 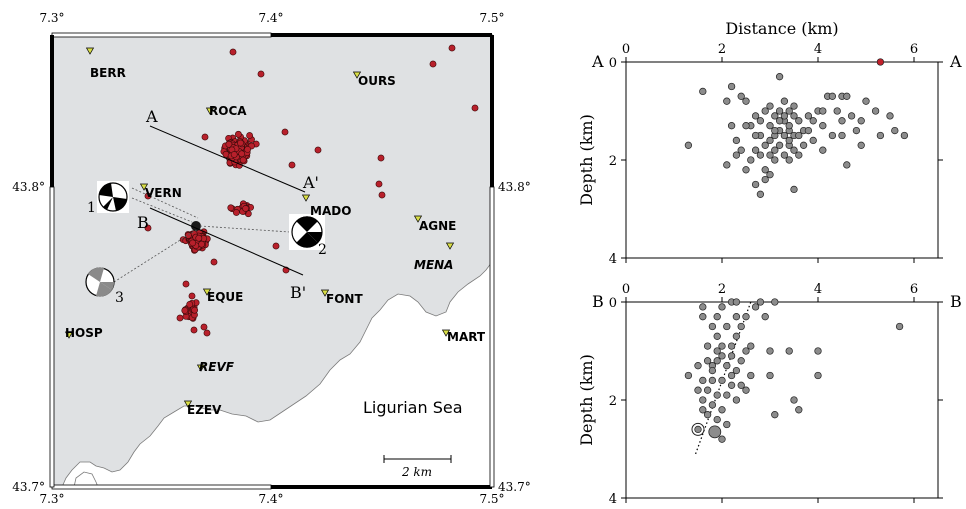 I want to click on lat-label-right-1: 43.7°, so click(x=514, y=487).